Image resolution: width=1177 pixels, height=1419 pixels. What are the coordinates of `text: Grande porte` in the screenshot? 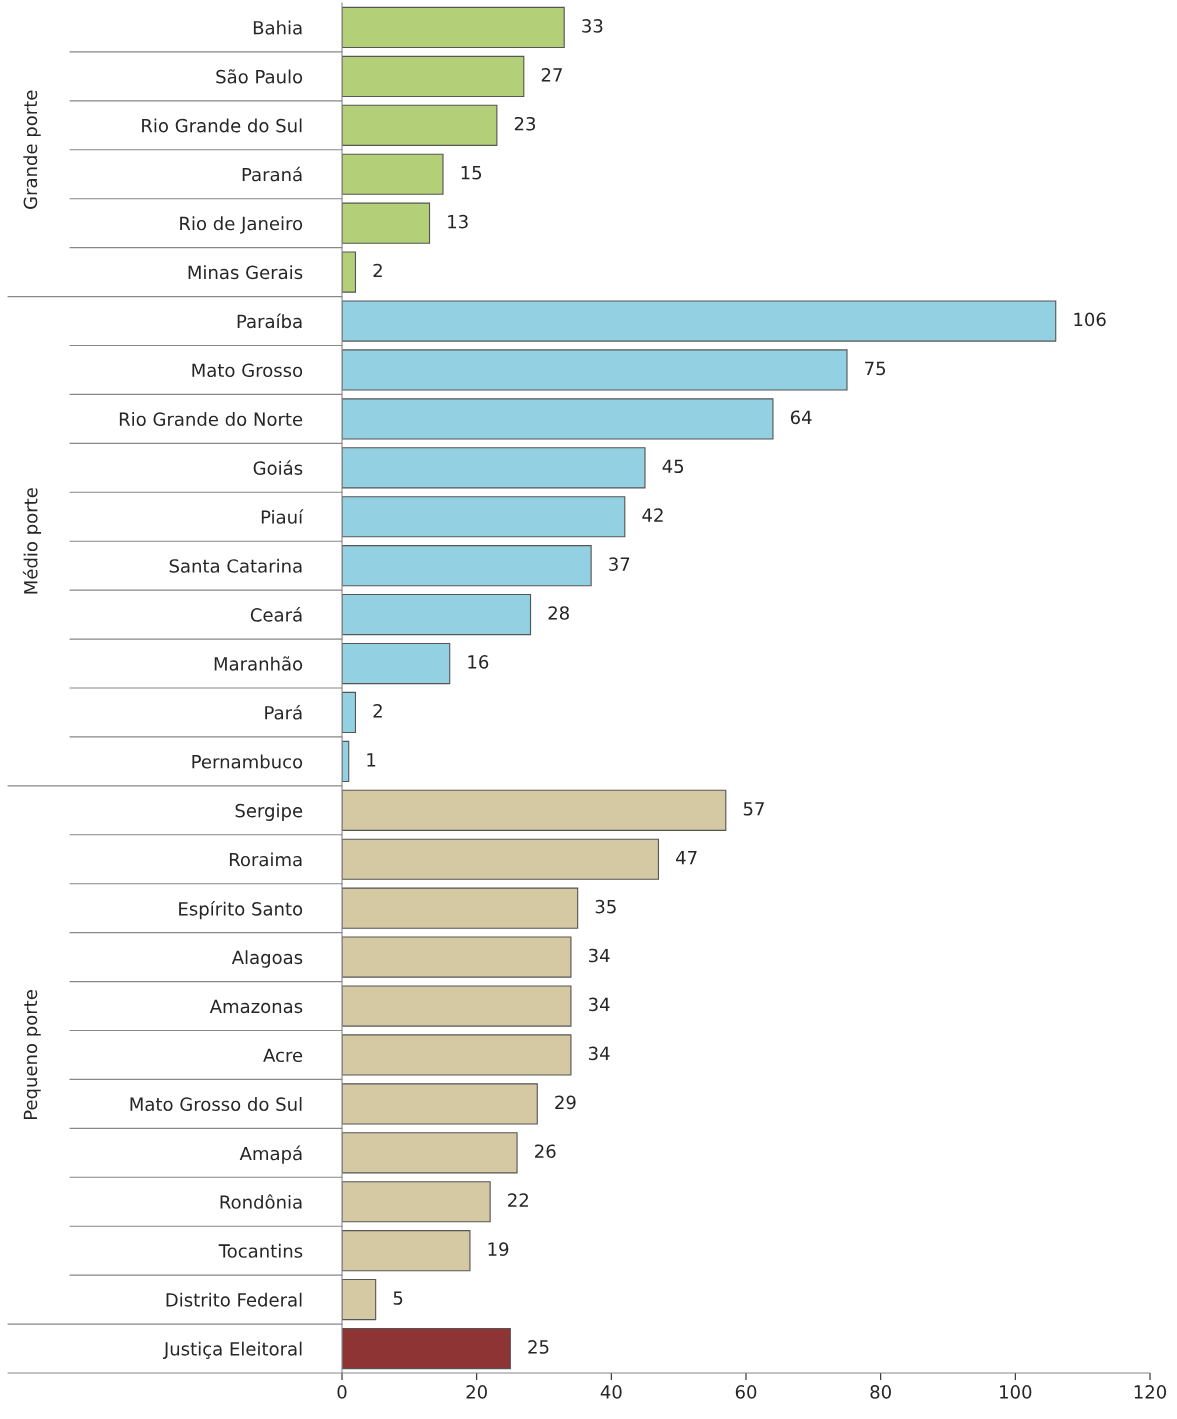 It's located at (32, 149).